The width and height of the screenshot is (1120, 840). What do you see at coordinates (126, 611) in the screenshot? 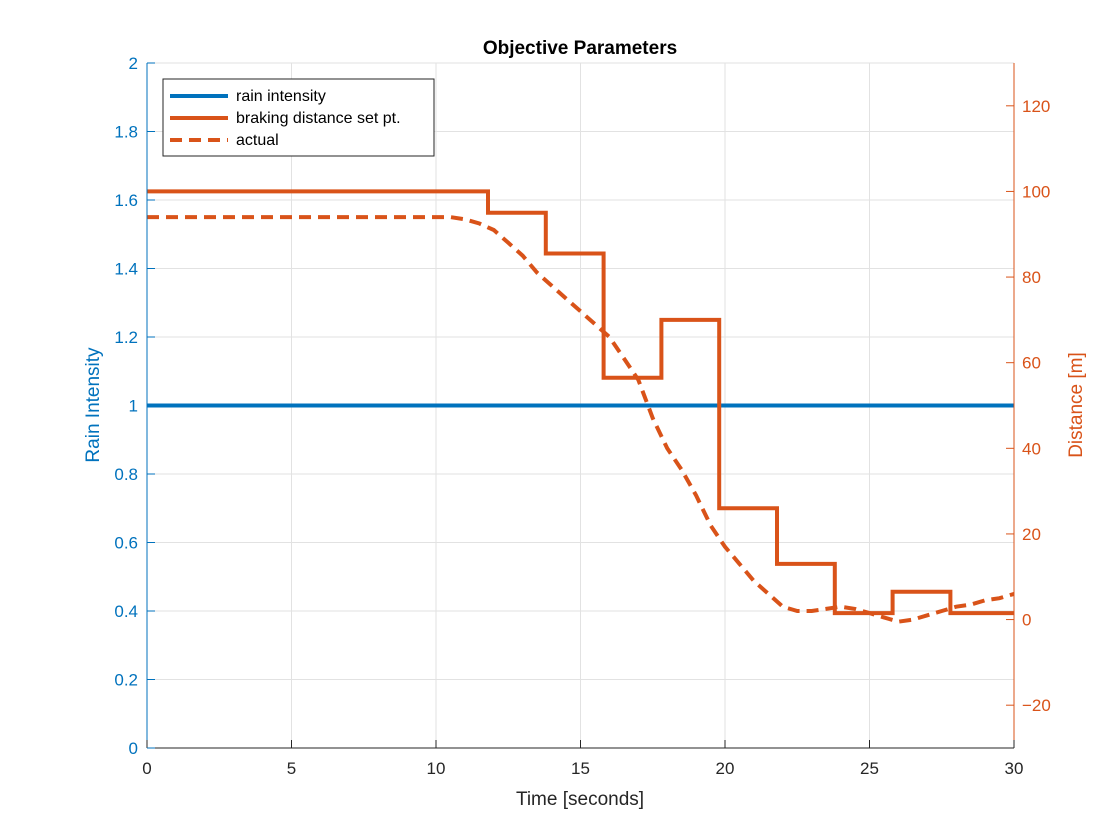
I see `y-left-tick-label: 0.4` at bounding box center [126, 611].